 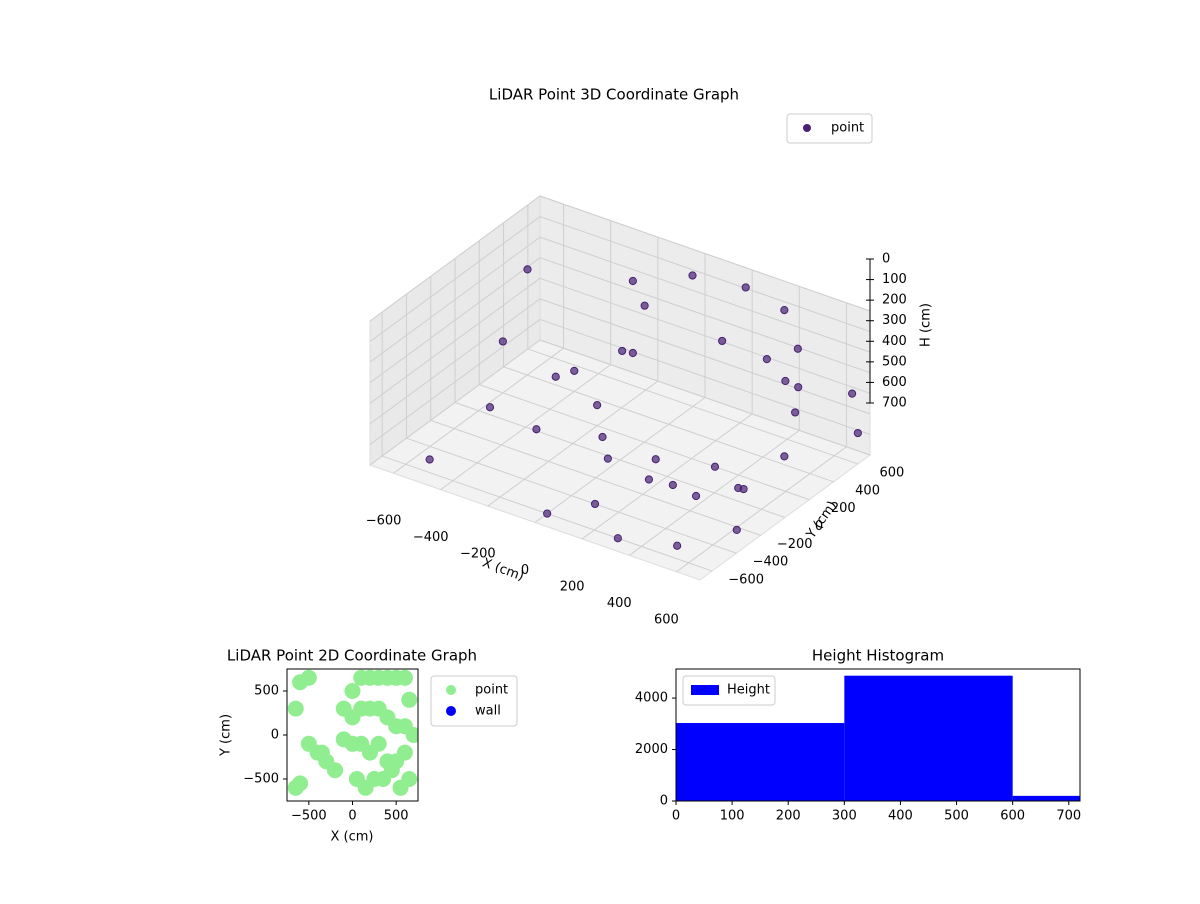 What do you see at coordinates (894, 341) in the screenshot?
I see `z-tick-label: 400` at bounding box center [894, 341].